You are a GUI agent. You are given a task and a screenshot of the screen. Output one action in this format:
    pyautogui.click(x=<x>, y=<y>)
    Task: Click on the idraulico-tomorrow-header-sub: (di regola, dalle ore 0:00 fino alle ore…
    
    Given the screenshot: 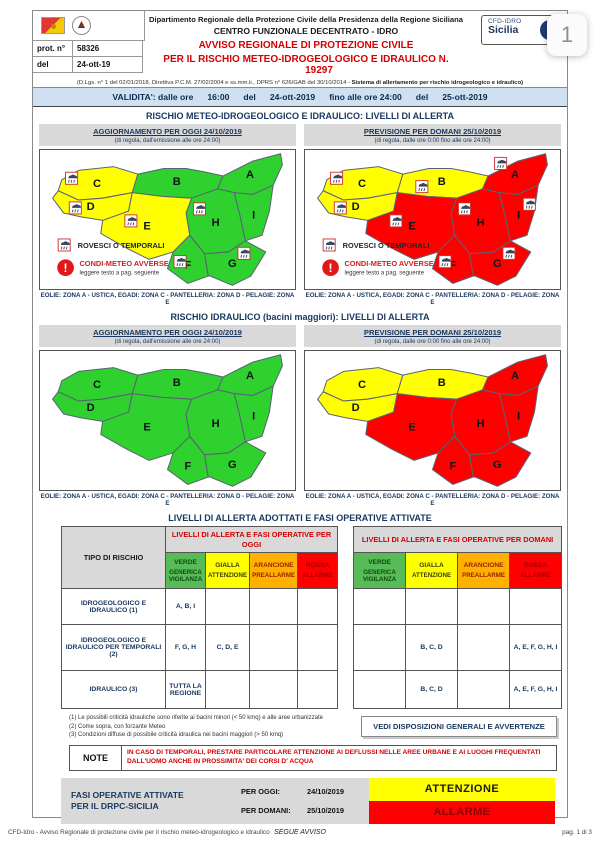 What is the action you would take?
    pyautogui.click(x=432, y=342)
    